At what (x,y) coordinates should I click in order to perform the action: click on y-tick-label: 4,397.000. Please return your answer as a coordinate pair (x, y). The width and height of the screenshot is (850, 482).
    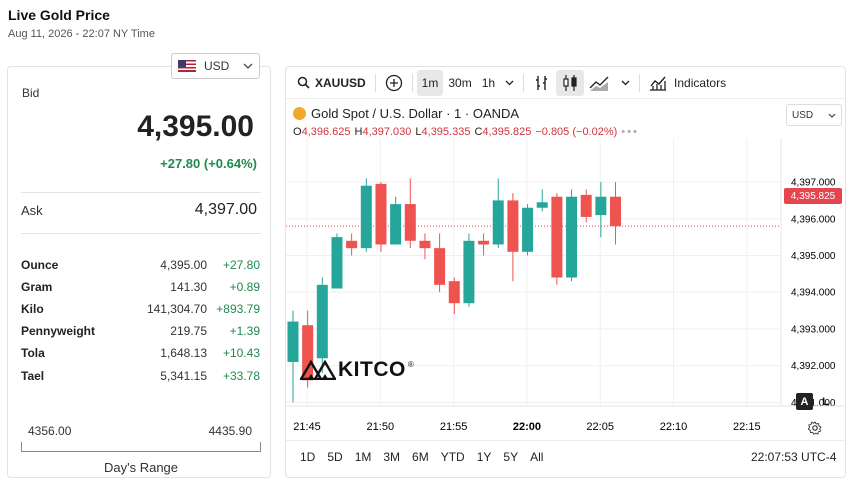
    Looking at the image, I should click on (813, 183).